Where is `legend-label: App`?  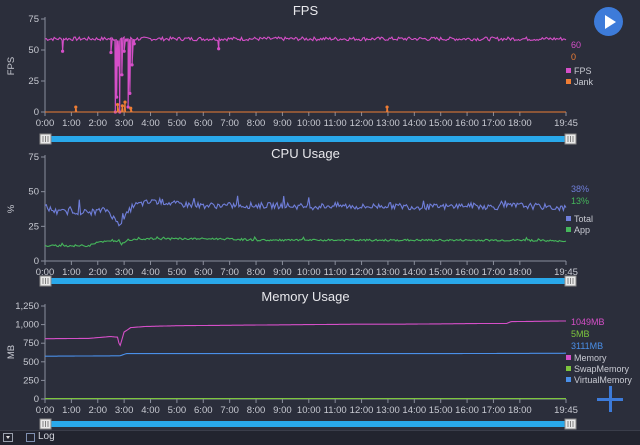
legend-label: App is located at coordinates (582, 230).